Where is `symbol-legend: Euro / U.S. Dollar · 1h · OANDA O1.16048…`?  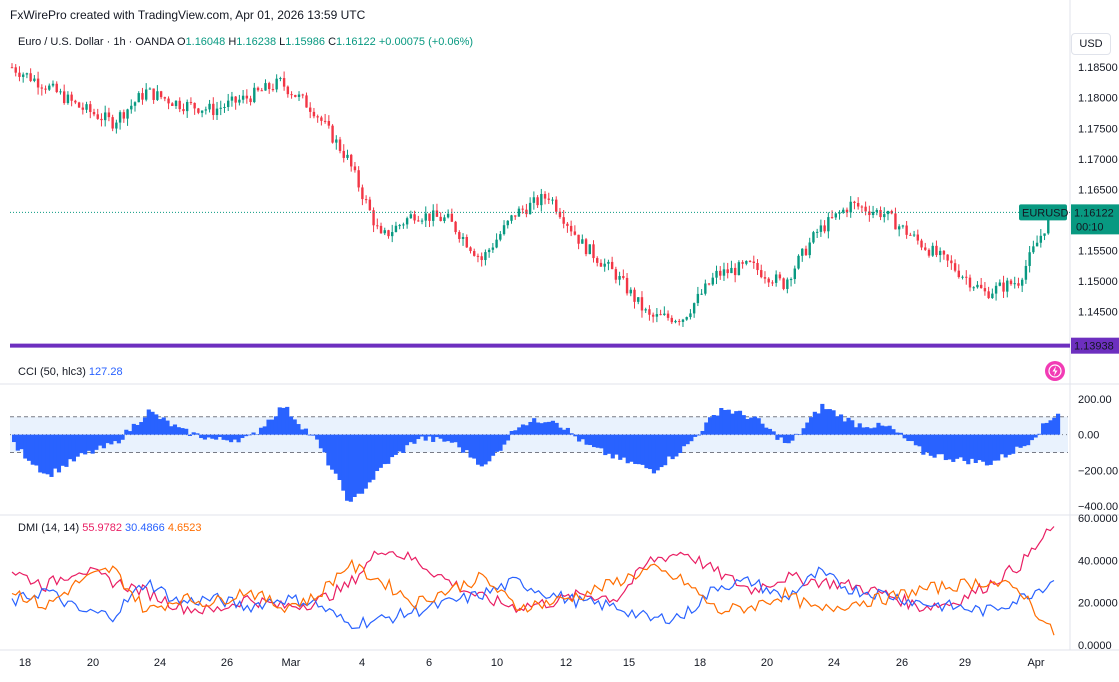
symbol-legend: Euro / U.S. Dollar · 1h · OANDA O1.16048… is located at coordinates (245, 42).